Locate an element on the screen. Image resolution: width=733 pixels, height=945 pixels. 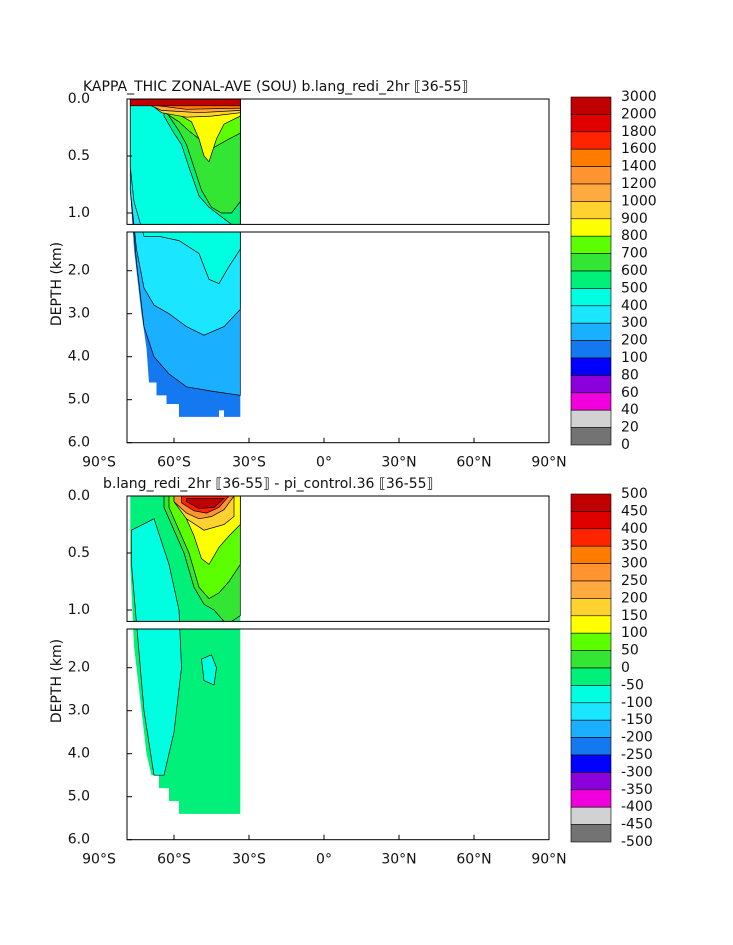
colorbar-label: -150 is located at coordinates (637, 720).